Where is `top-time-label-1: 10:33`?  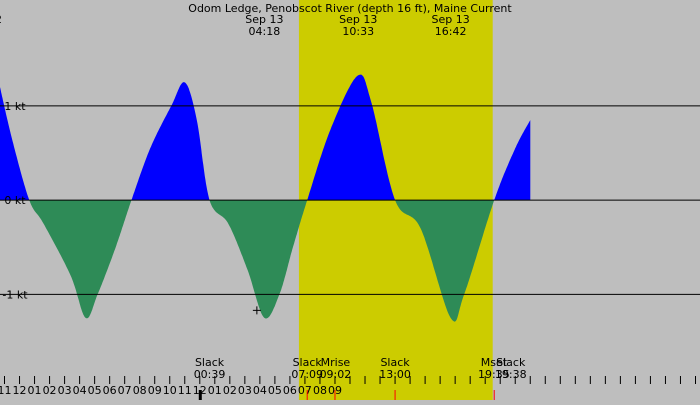
top-time-label-1: 10:33 is located at coordinates (358, 31).